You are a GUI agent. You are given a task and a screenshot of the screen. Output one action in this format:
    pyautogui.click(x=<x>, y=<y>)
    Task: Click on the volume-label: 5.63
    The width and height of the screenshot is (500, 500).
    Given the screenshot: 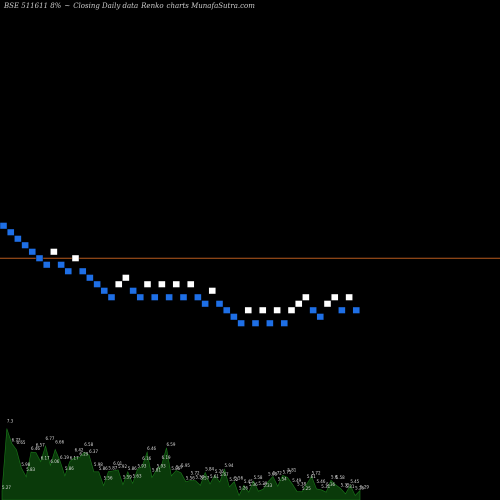 What is the action you would take?
    pyautogui.click(x=137, y=475)
    